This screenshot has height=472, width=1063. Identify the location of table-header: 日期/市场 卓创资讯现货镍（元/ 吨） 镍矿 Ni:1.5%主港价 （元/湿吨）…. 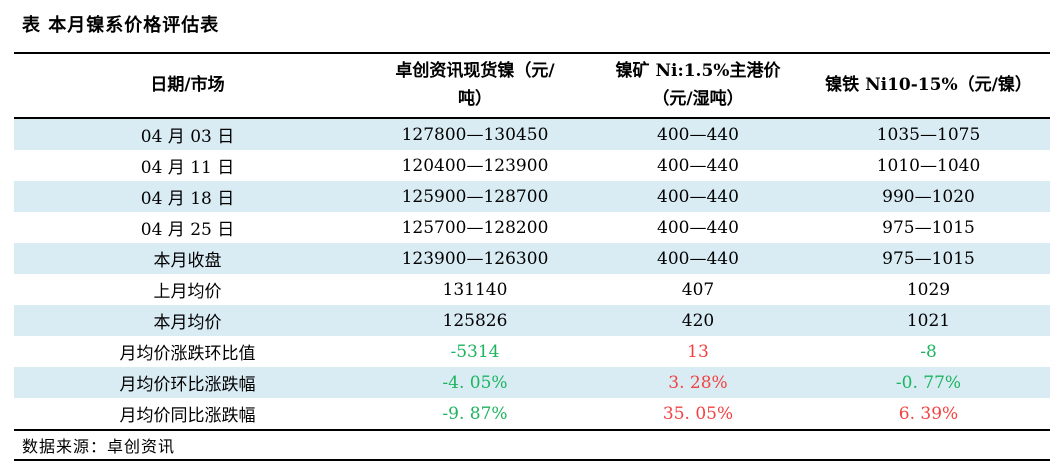
(532, 86).